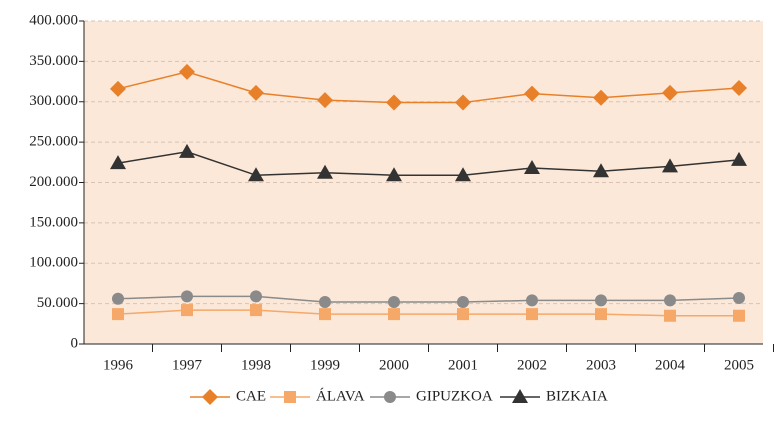 Image resolution: width=774 pixels, height=433 pixels. What do you see at coordinates (256, 365) in the screenshot?
I see `x-tick-label: 1998` at bounding box center [256, 365].